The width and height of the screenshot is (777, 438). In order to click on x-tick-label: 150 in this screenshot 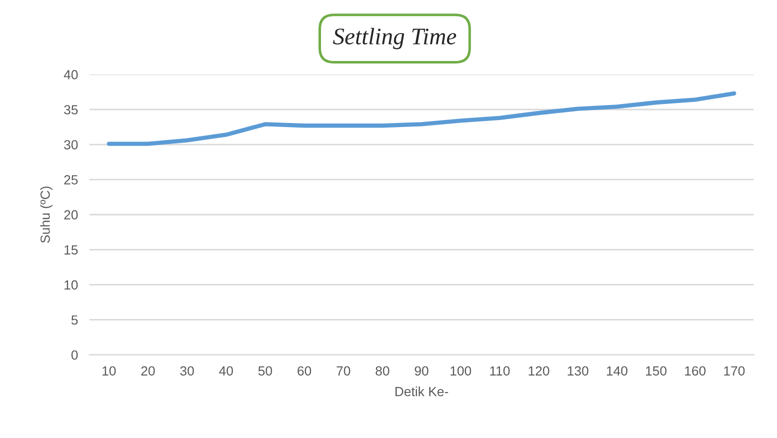, I will do `click(656, 371)`.